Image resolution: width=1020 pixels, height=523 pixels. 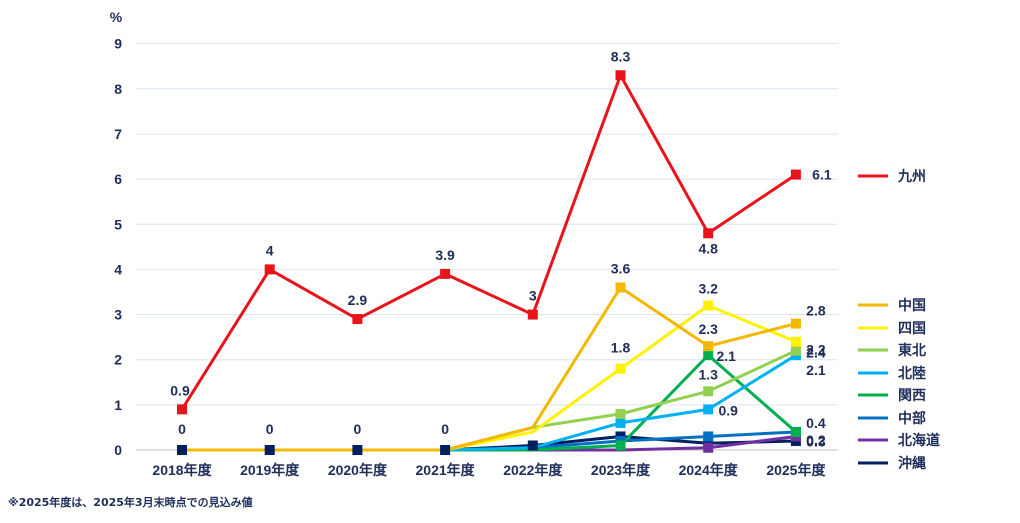 What do you see at coordinates (912, 350) in the screenshot?
I see `legend-label: 東北` at bounding box center [912, 350].